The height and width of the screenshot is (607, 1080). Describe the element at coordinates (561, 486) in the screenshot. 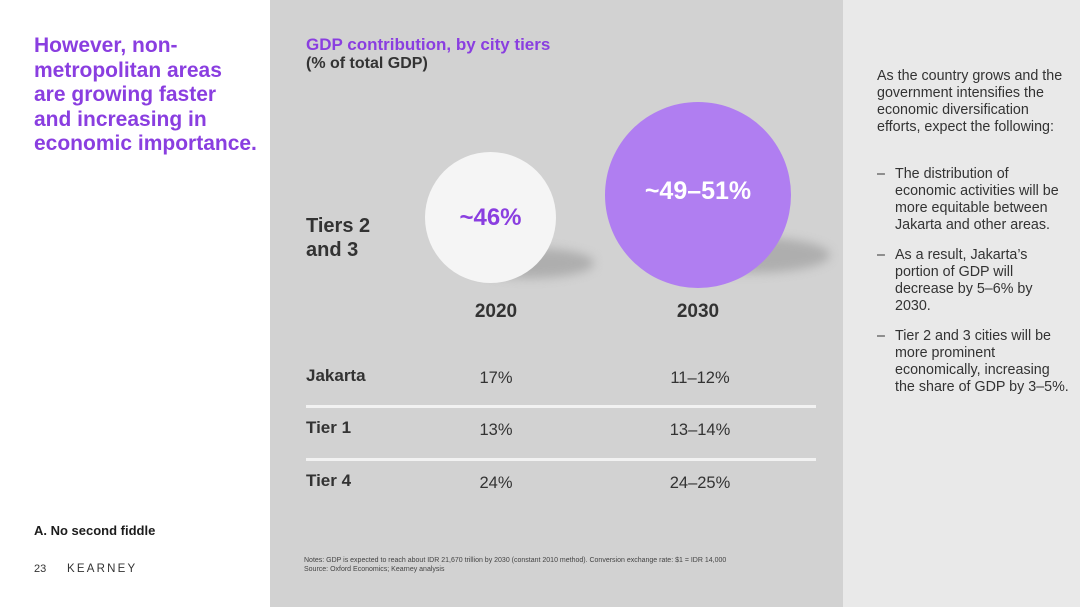

I see `table-row: Tier 4 24% 24–25%` at that location.